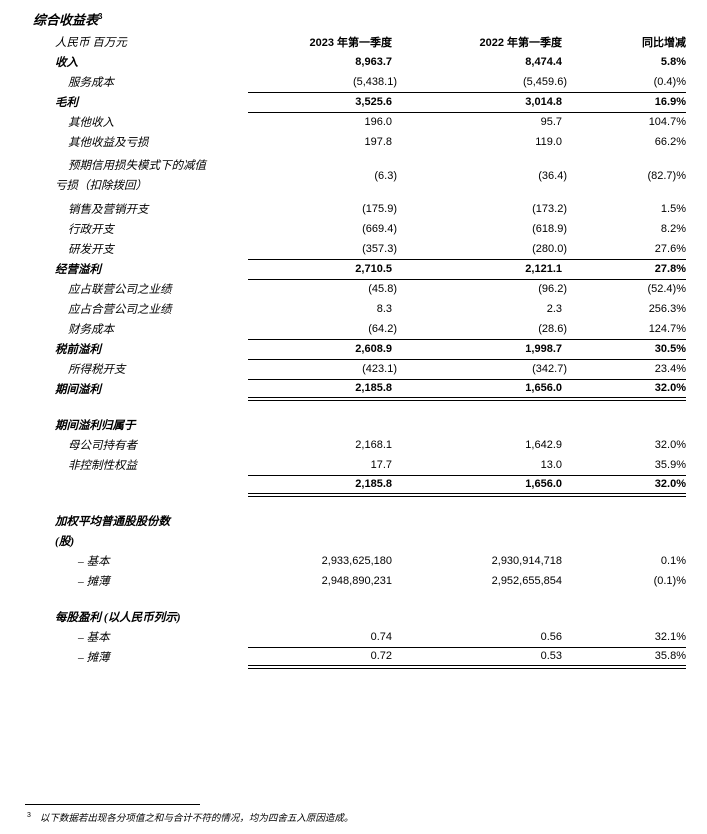 This screenshot has width=707, height=834. I want to click on value-2023: 0.72, so click(322, 658).